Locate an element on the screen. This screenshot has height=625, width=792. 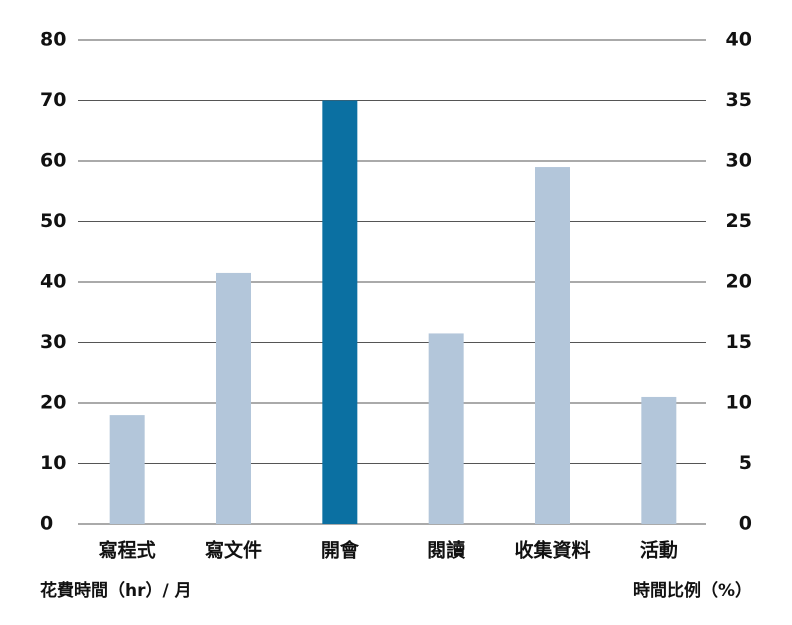
x-tick-label: 收集資料 is located at coordinates (552, 550).